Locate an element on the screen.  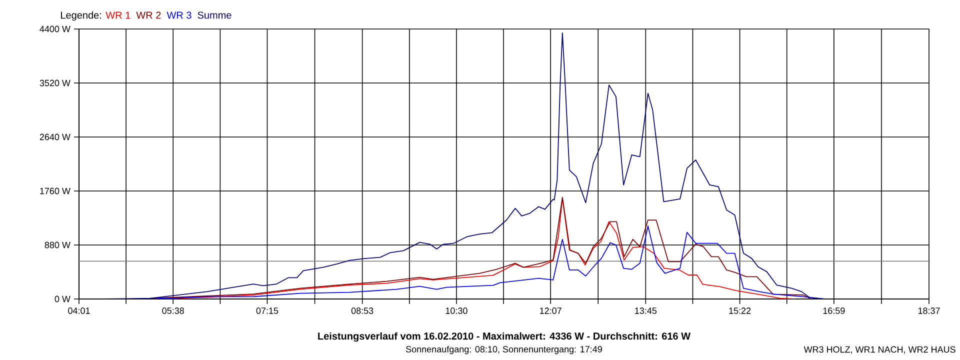
text: WR3 HOLZ, WR1 NACH, WR2 HAUS is located at coordinates (880, 350).